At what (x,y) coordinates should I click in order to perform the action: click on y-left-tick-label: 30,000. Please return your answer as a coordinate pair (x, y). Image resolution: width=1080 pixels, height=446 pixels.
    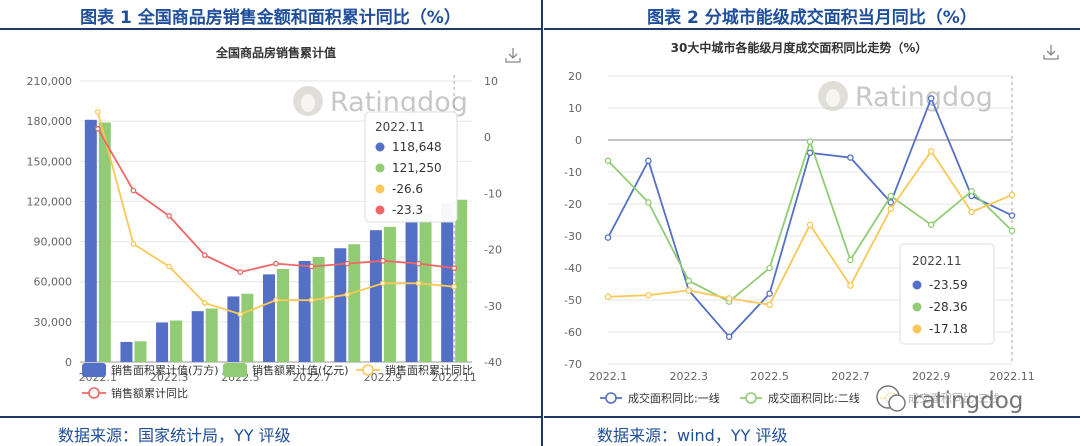
    Looking at the image, I should click on (53, 322).